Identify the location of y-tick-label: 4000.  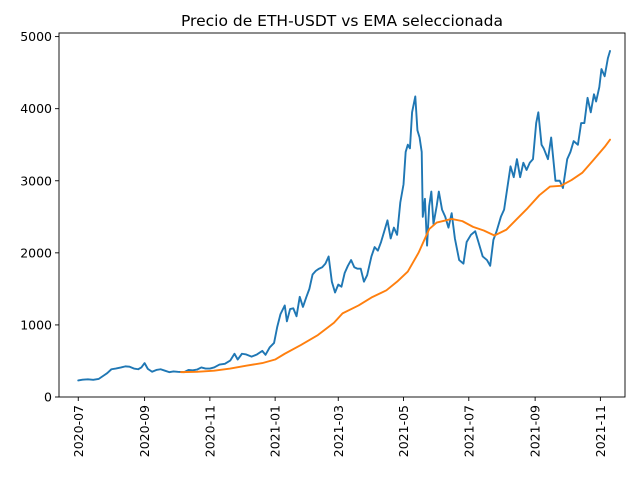
(36, 108).